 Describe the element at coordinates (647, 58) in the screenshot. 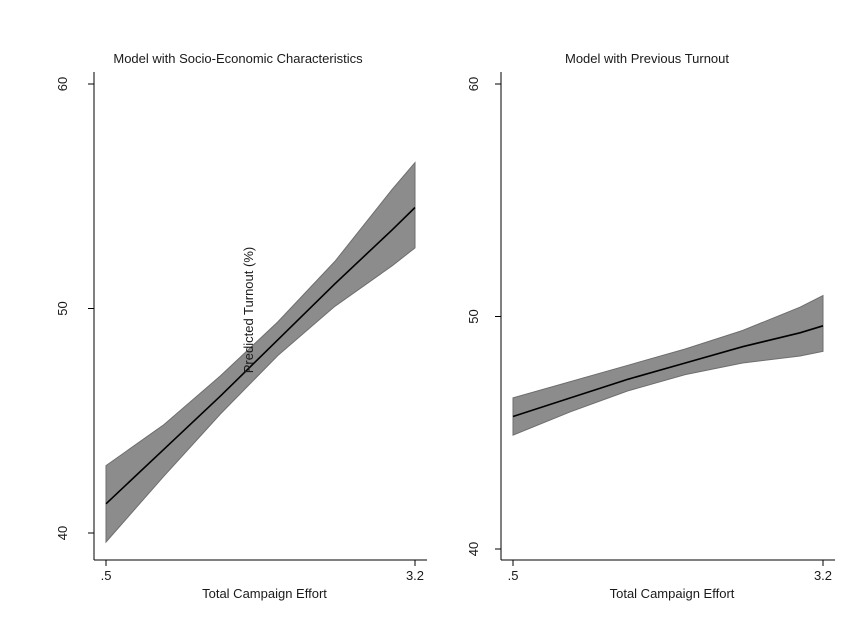

I see `panel-title: Model with Previous Turnout` at that location.